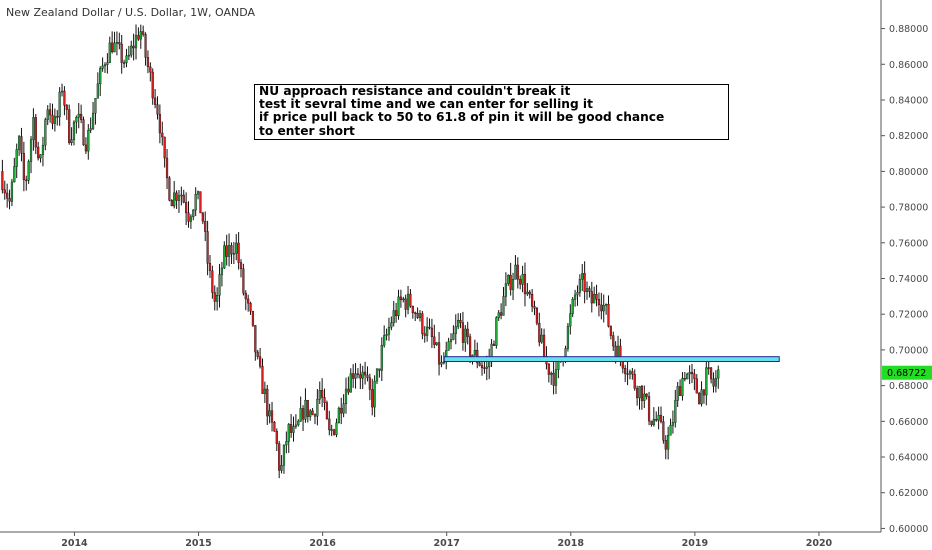 This screenshot has height=550, width=932. What do you see at coordinates (908, 100) in the screenshot?
I see `y-tick-label: 0.84000` at bounding box center [908, 100].